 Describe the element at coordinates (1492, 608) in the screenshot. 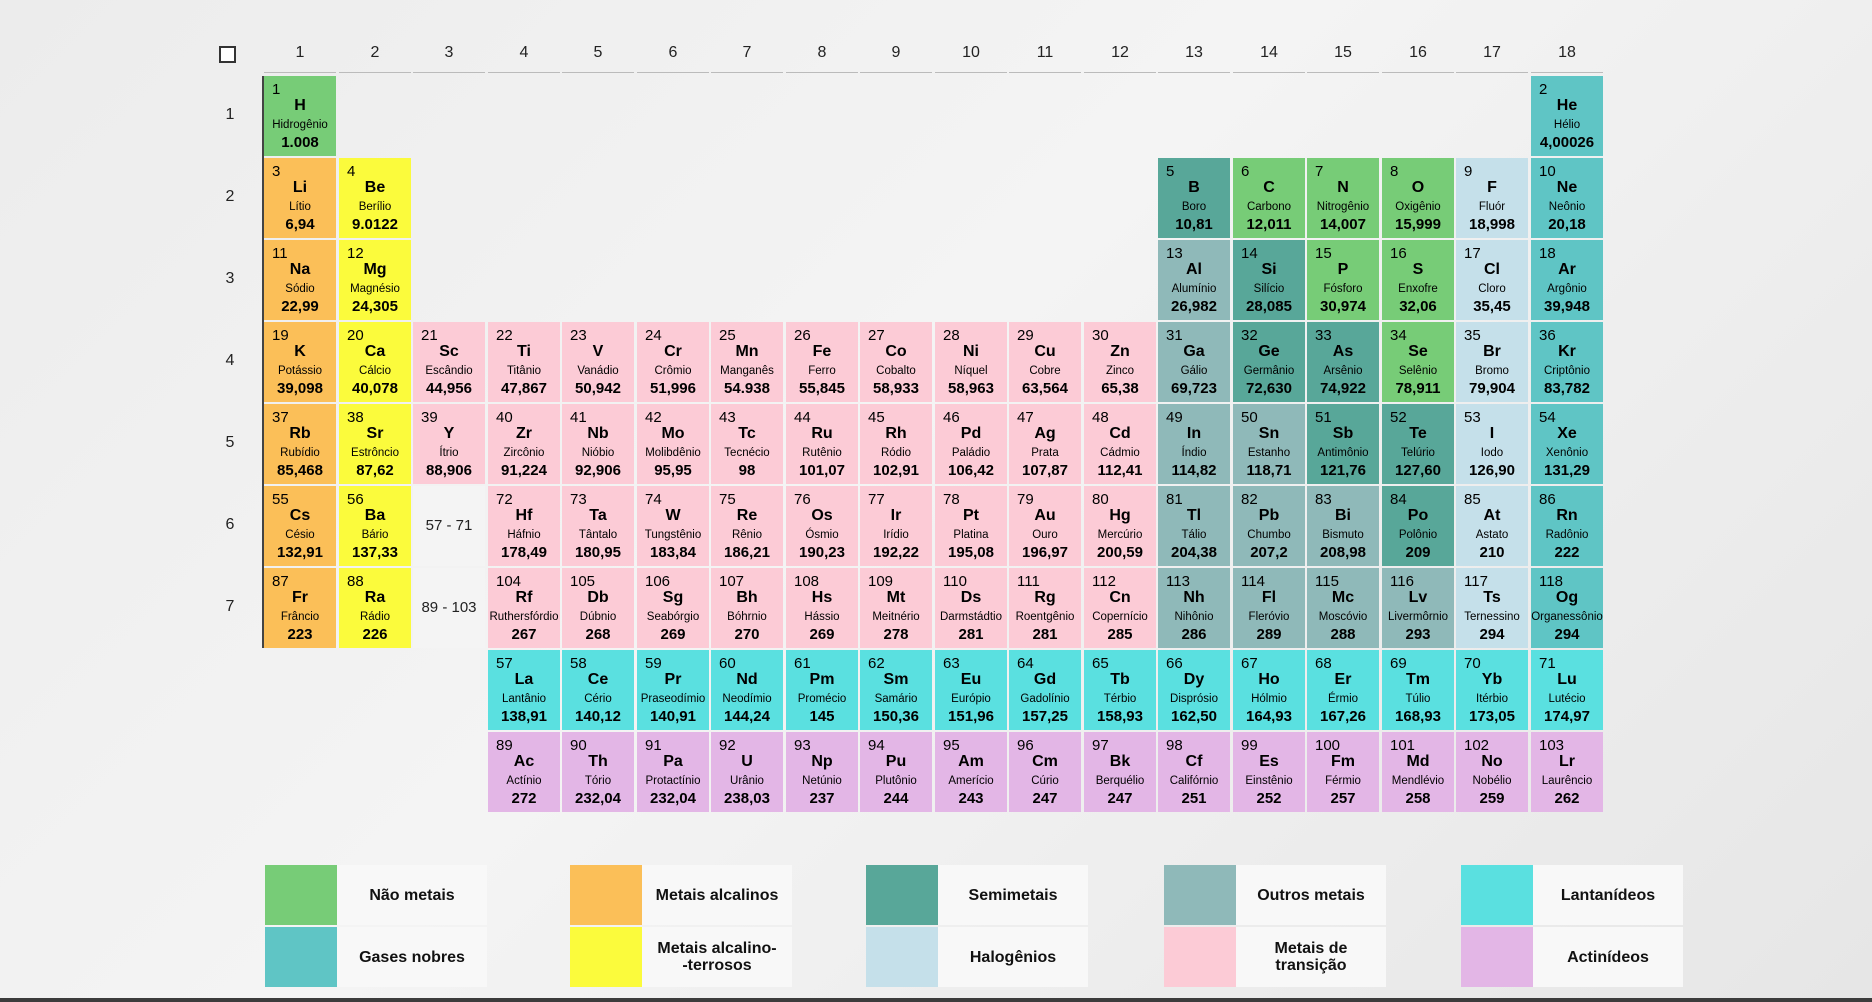

I see `element-cell-ts: 117 Ts Ternessino 294` at that location.